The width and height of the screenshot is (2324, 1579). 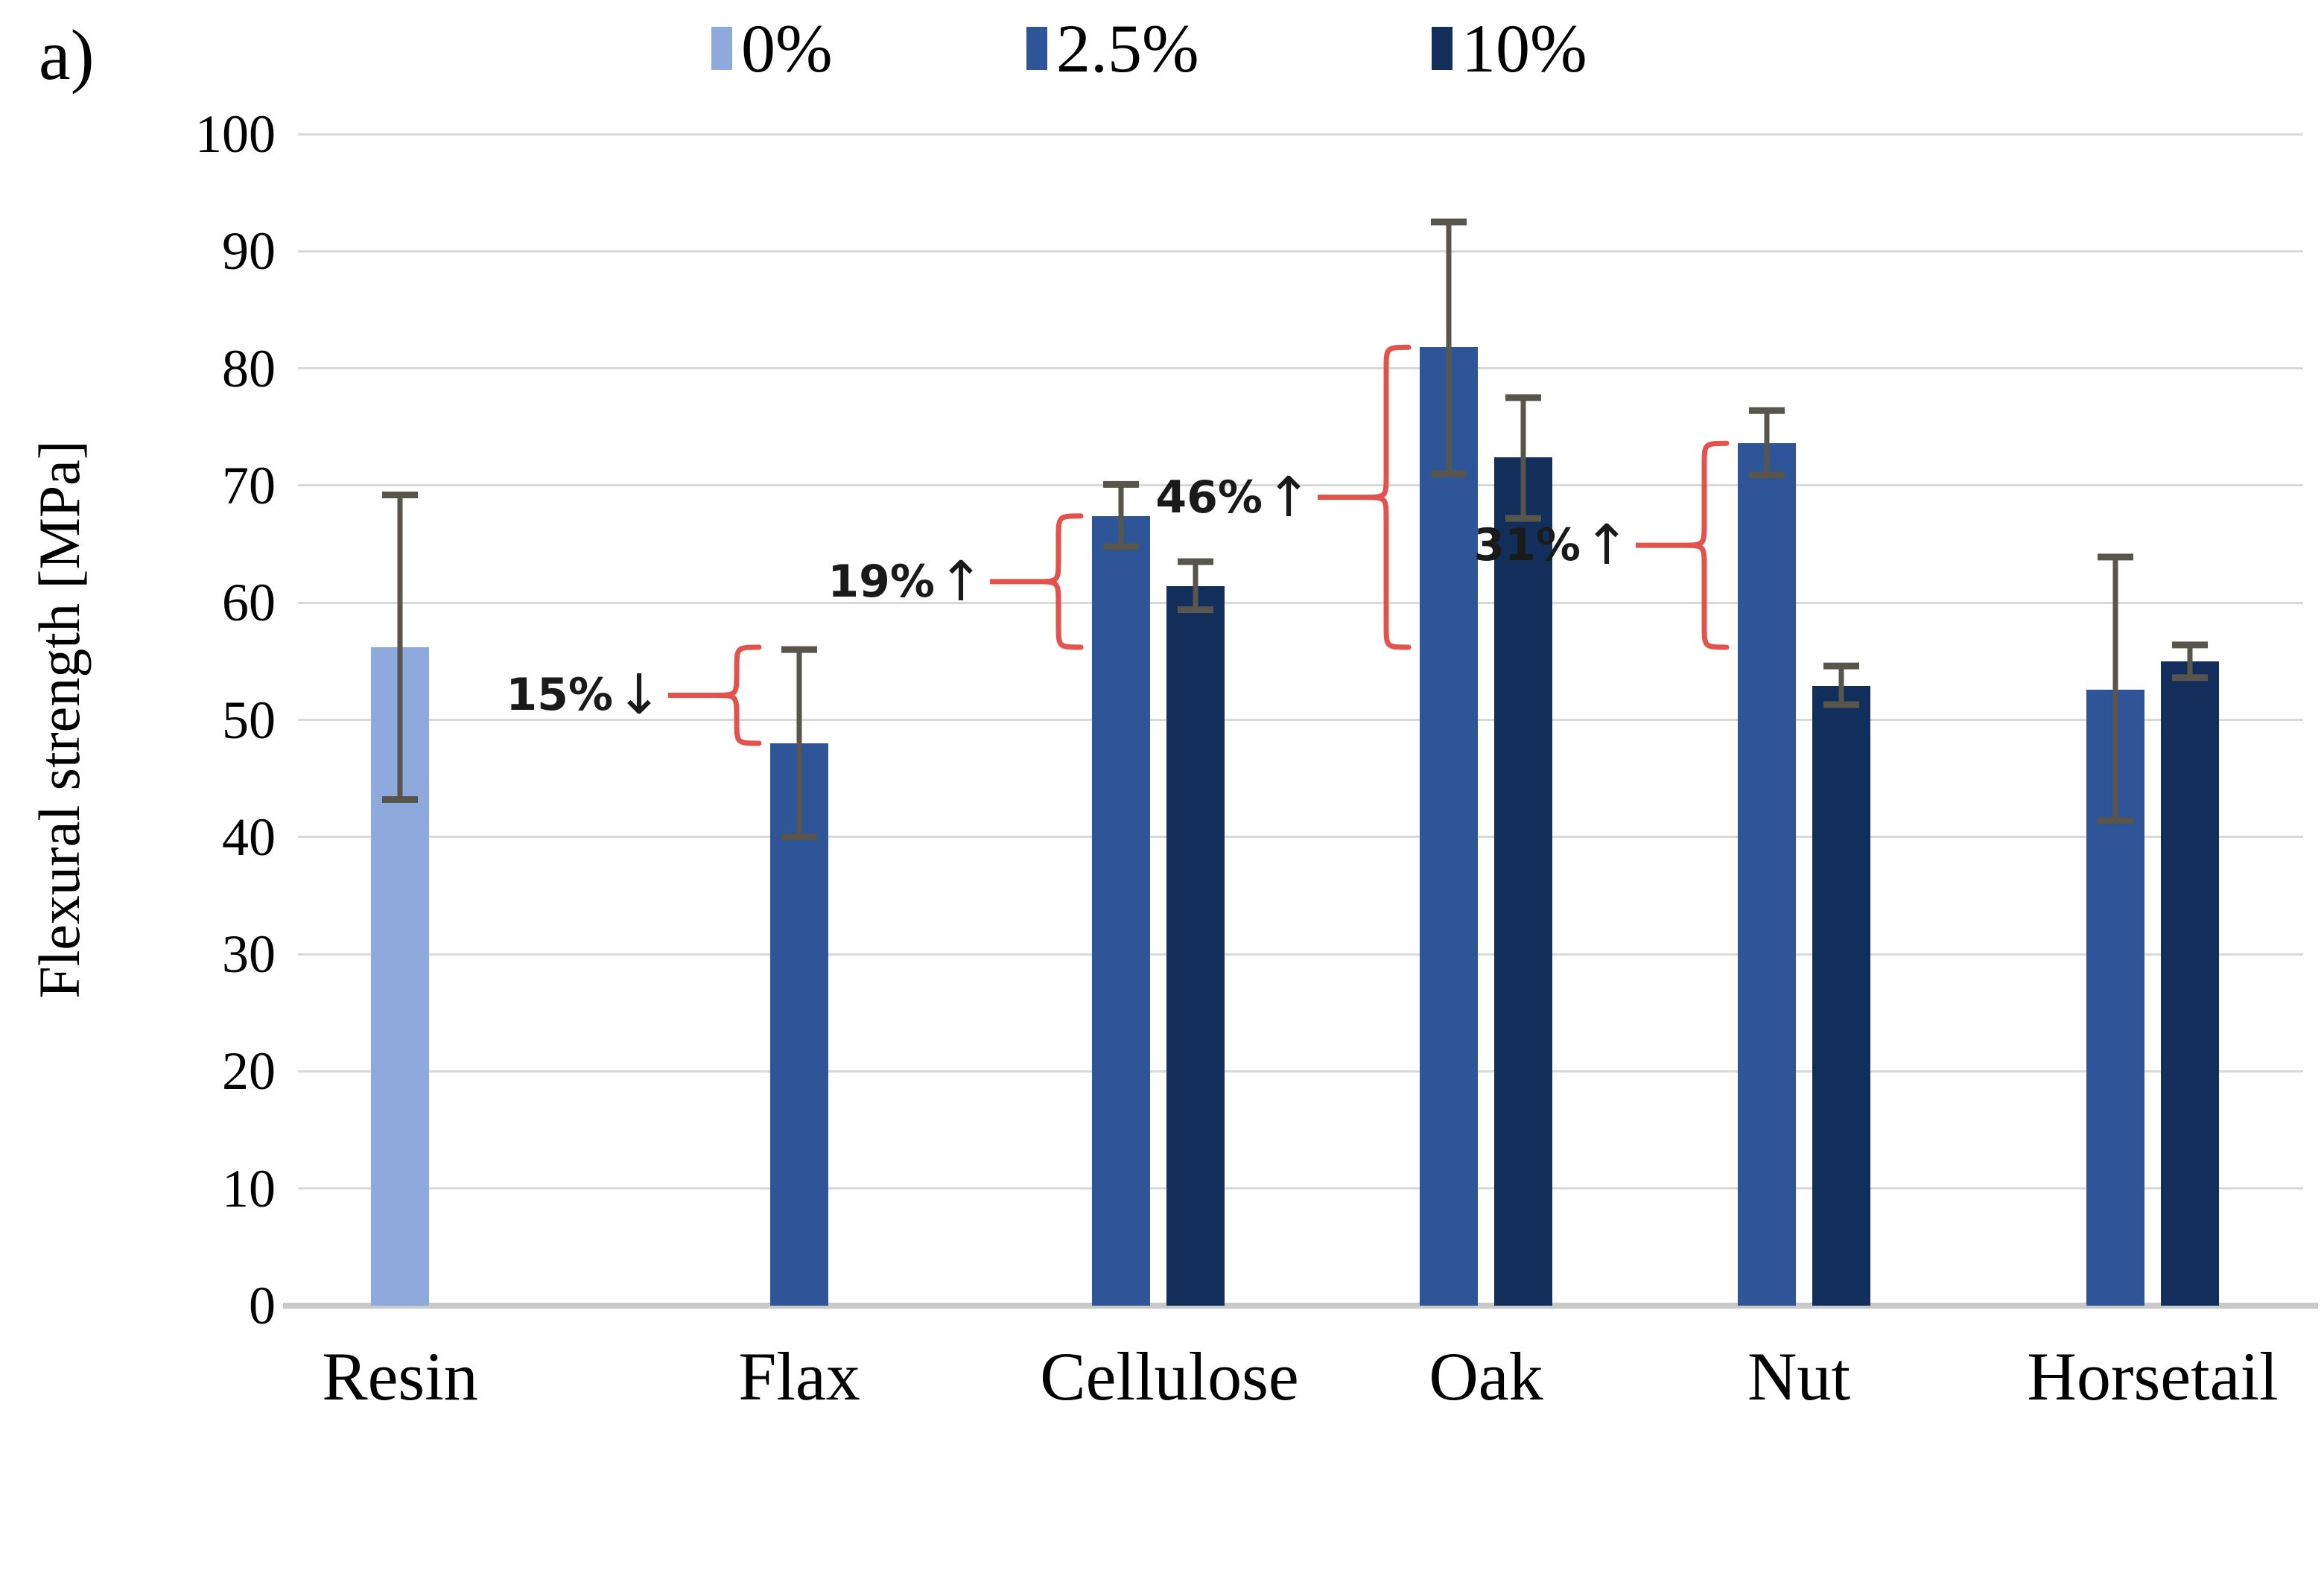 What do you see at coordinates (1524, 48) in the screenshot?
I see `legend-label: 10%` at bounding box center [1524, 48].